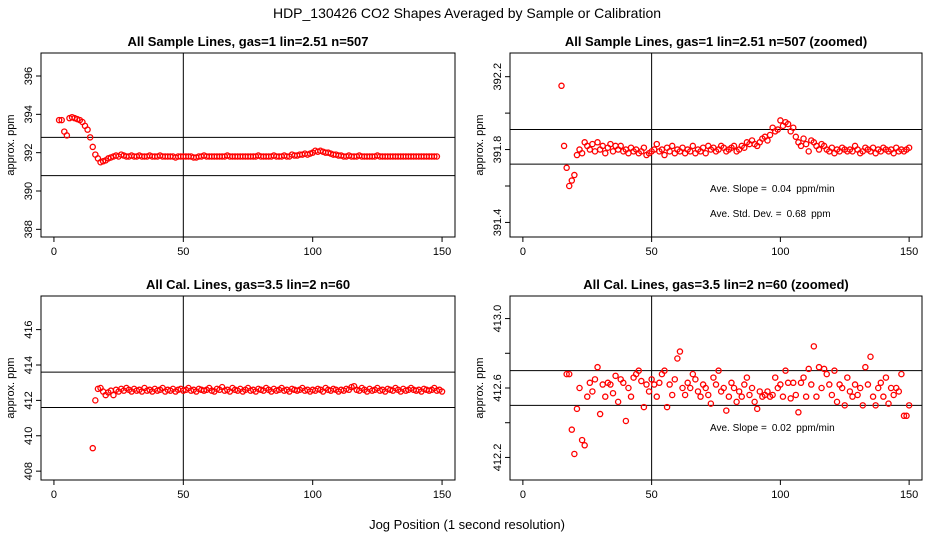 This screenshot has height=540, width=936. I want to click on stat-unit: ppm/min, so click(815, 189).